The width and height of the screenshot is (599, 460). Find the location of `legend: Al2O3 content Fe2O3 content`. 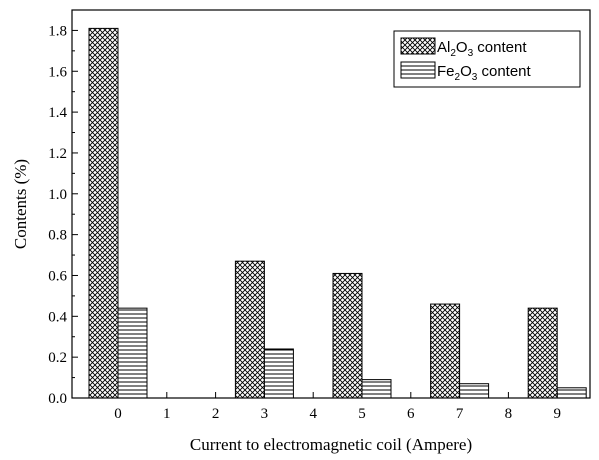

legend: Al2O3 content Fe2O3 content is located at coordinates (487, 59).